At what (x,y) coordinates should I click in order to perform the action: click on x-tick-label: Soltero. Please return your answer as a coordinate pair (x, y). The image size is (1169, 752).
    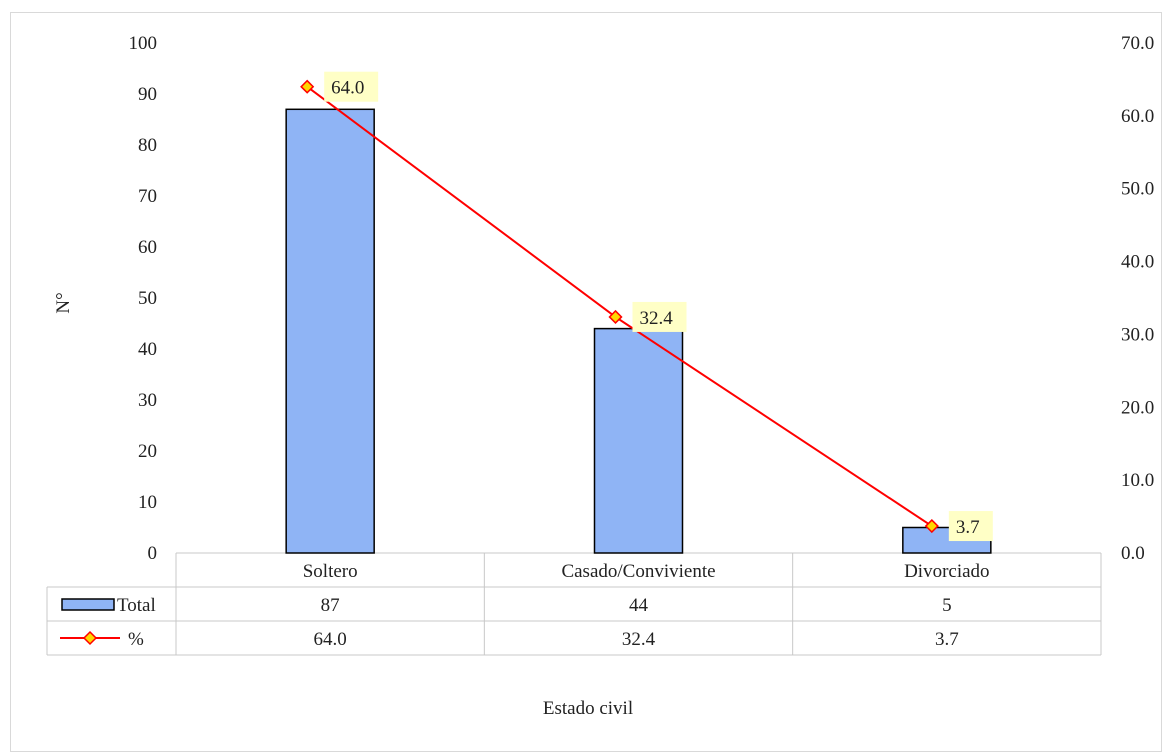
    Looking at the image, I should click on (330, 571).